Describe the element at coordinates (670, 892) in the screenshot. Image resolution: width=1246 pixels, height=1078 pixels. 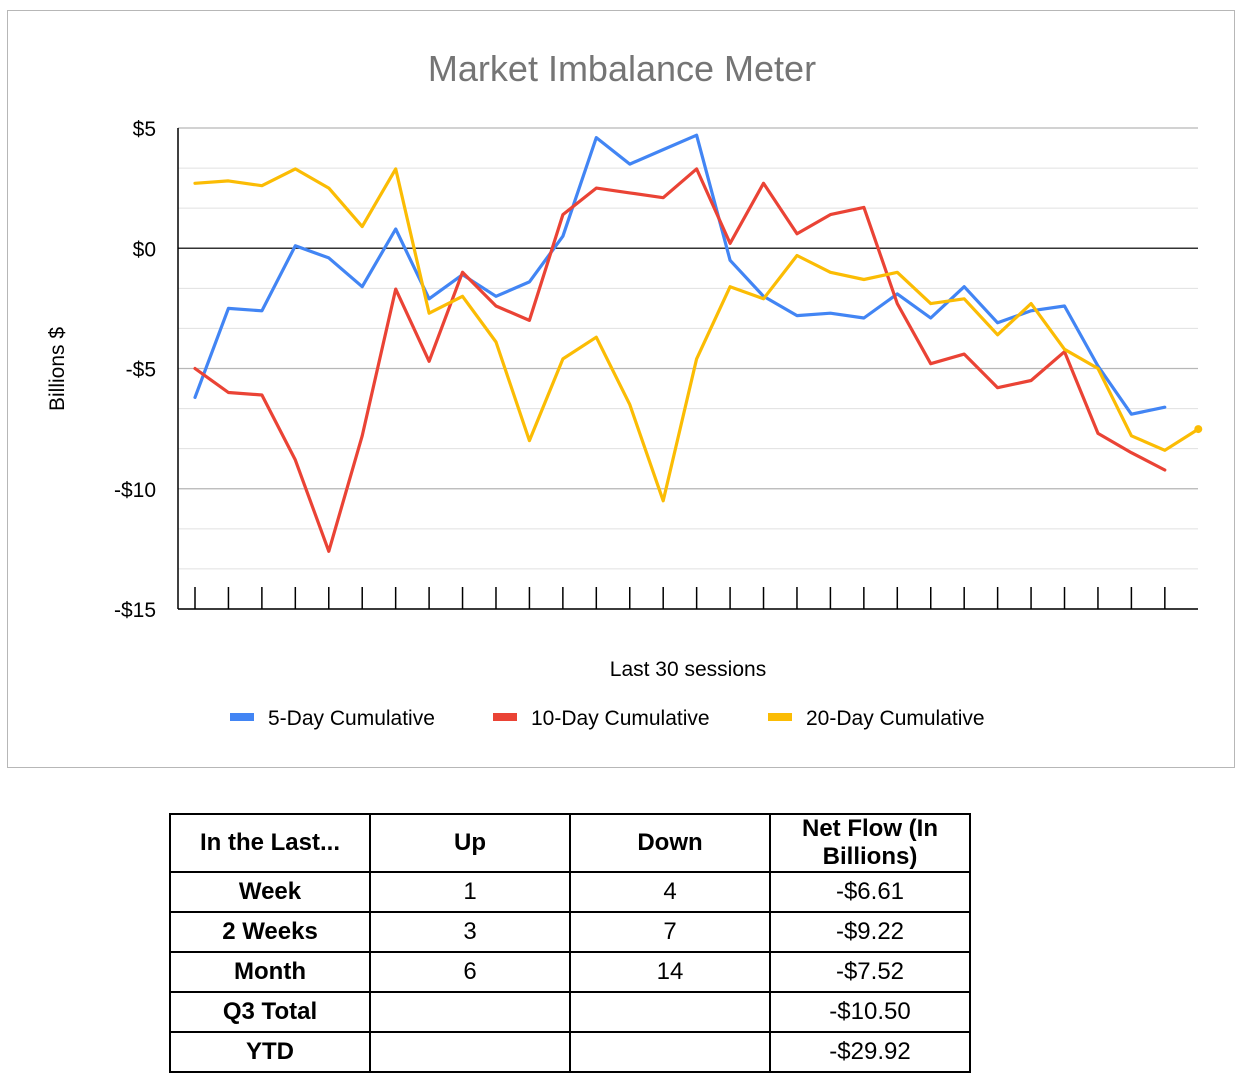
I see `row-down: 4` at that location.